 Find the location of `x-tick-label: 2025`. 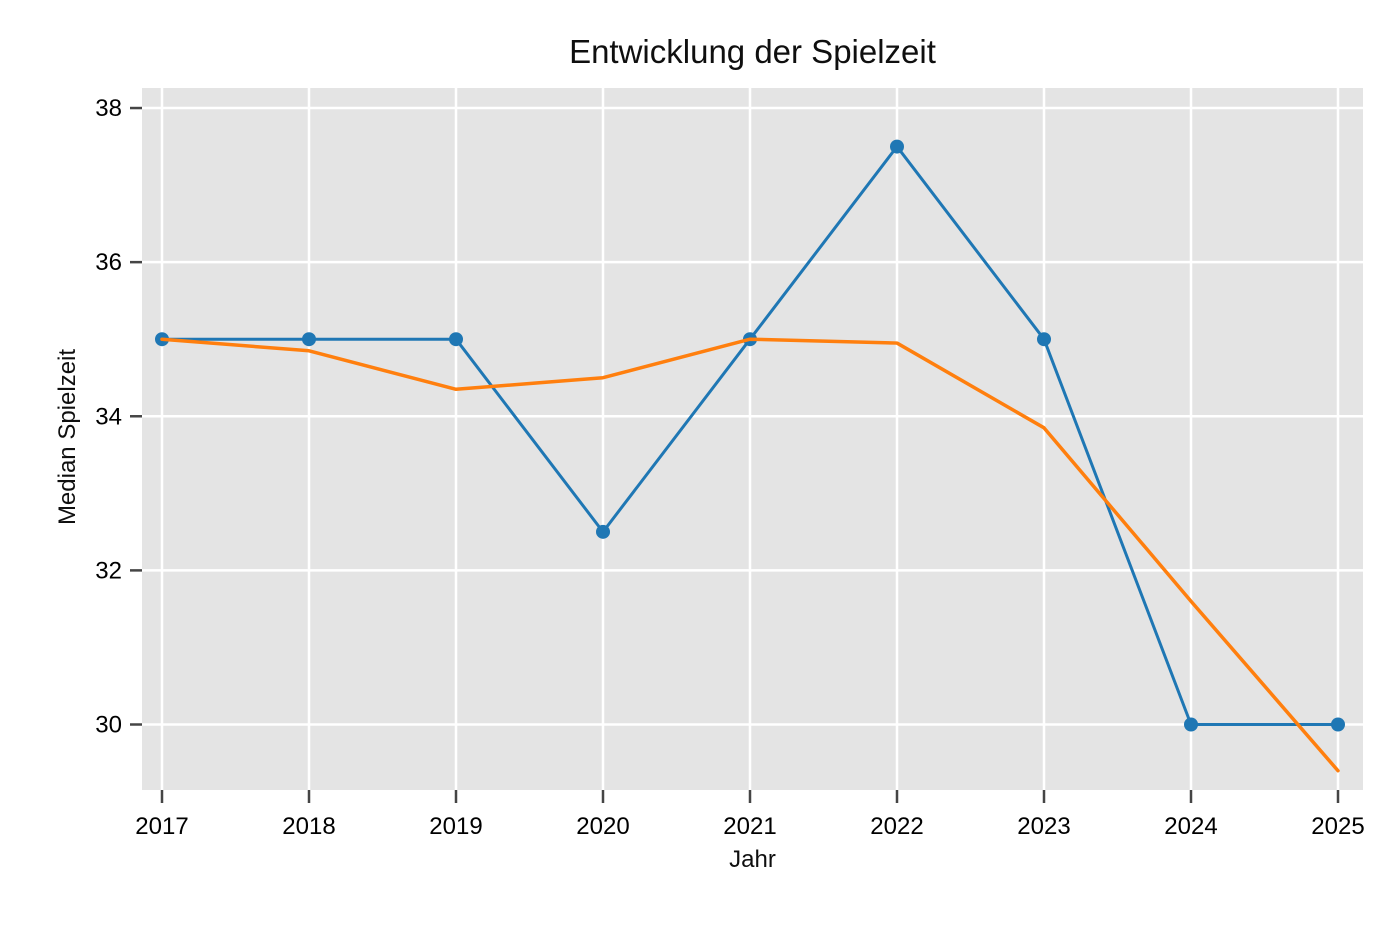

x-tick-label: 2025 is located at coordinates (1337, 826).